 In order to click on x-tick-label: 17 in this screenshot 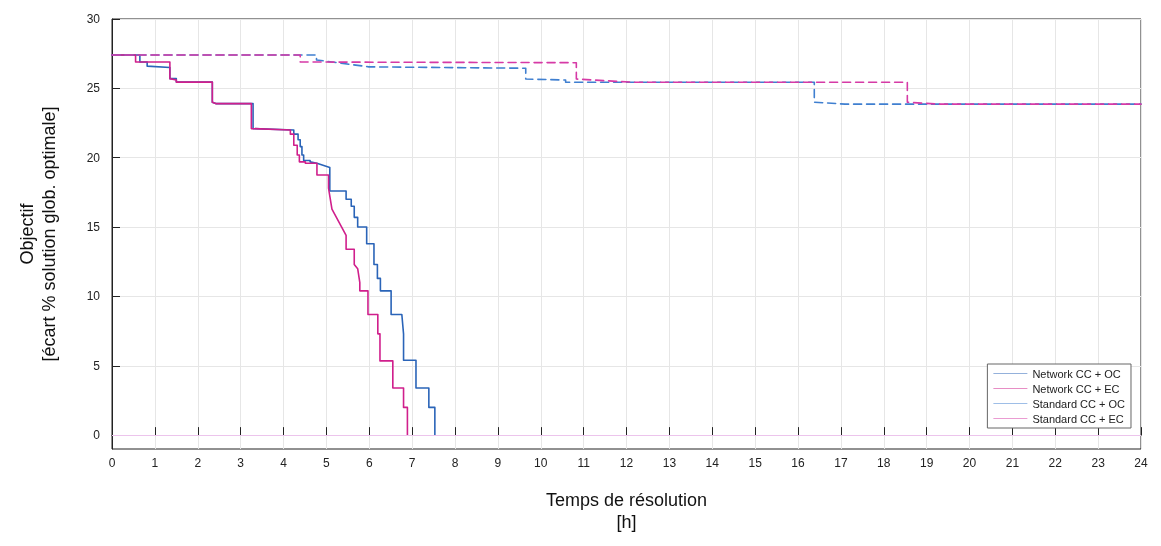, I will do `click(841, 463)`.